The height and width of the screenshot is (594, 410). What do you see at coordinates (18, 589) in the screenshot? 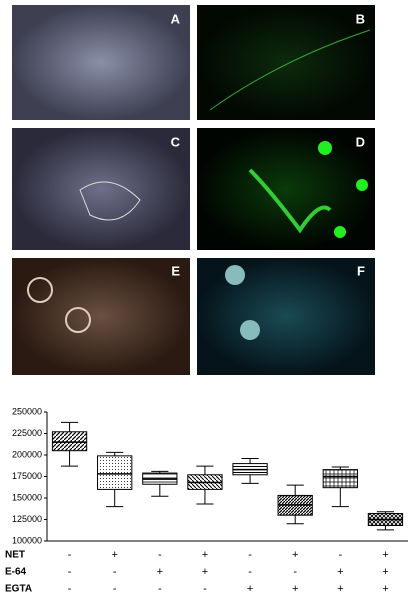
I see `condition-name: EGTA` at bounding box center [18, 589].